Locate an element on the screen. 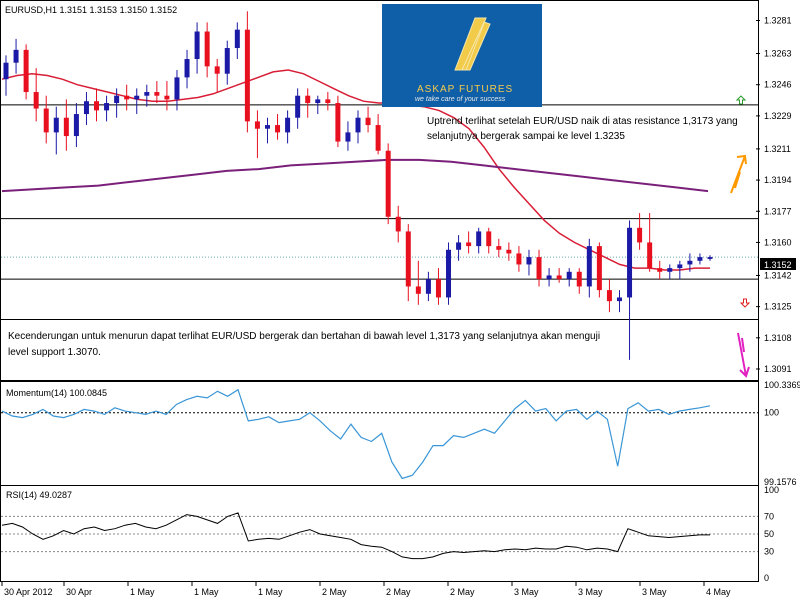 Image resolution: width=800 pixels, height=605 pixels. y-tick-label: 1.3281 is located at coordinates (778, 21).